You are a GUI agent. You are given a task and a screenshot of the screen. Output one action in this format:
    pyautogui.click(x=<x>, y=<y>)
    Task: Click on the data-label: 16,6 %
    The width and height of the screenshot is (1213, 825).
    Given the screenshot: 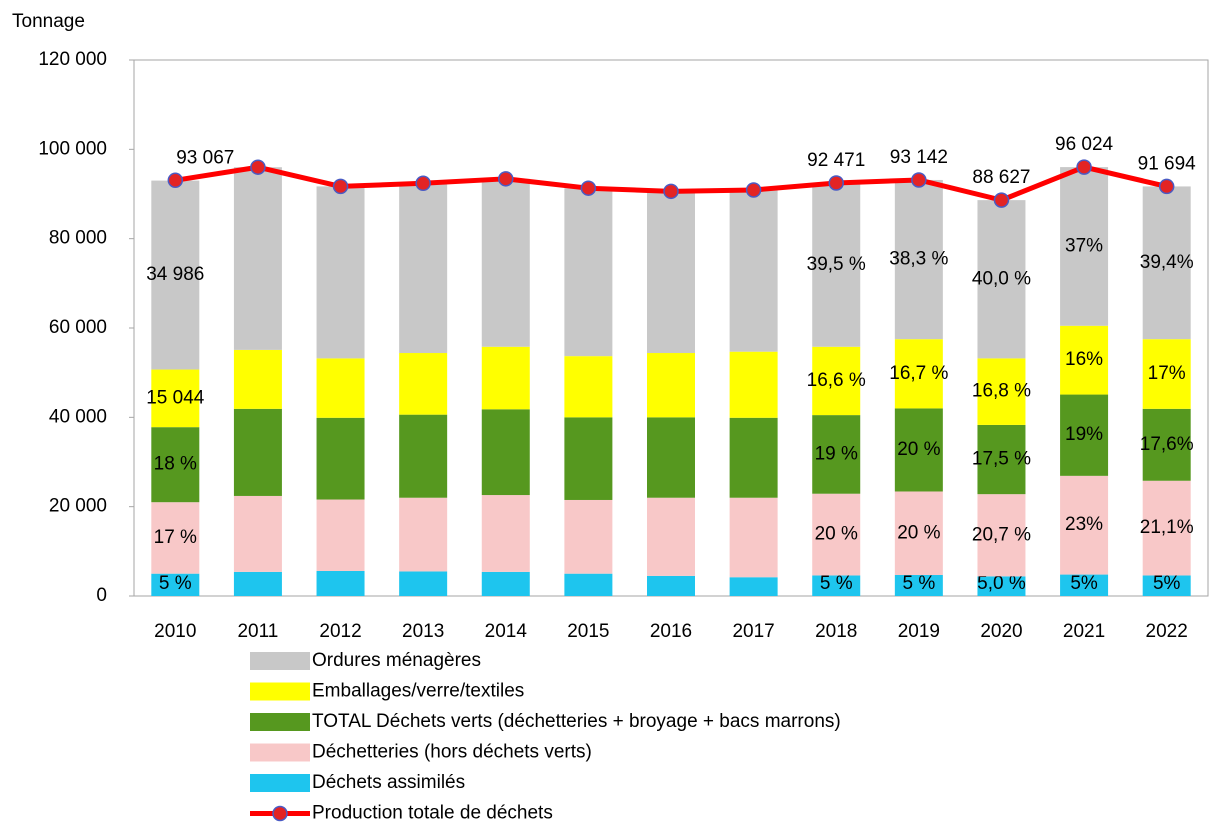 What is the action you would take?
    pyautogui.click(x=836, y=380)
    